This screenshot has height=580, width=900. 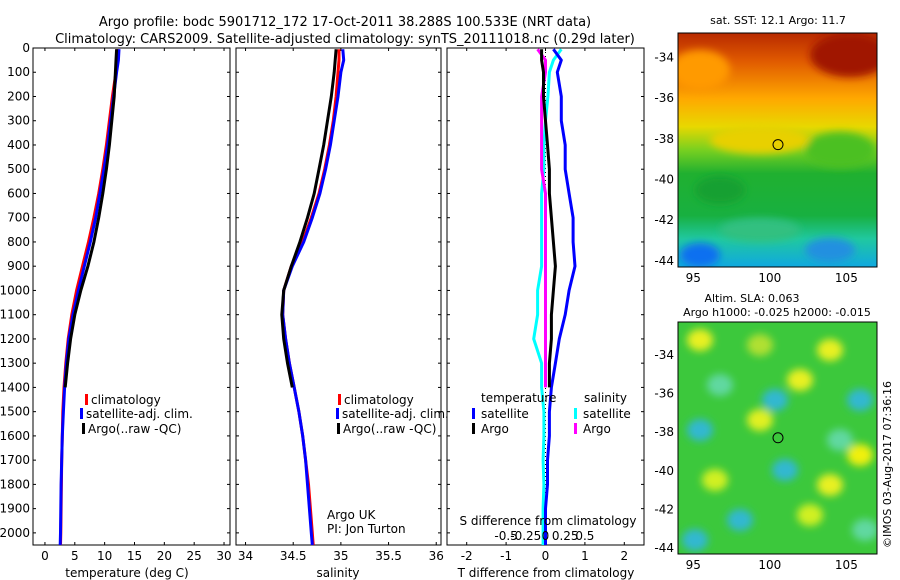 I want to click on x-tick-label: 1, so click(x=585, y=556).